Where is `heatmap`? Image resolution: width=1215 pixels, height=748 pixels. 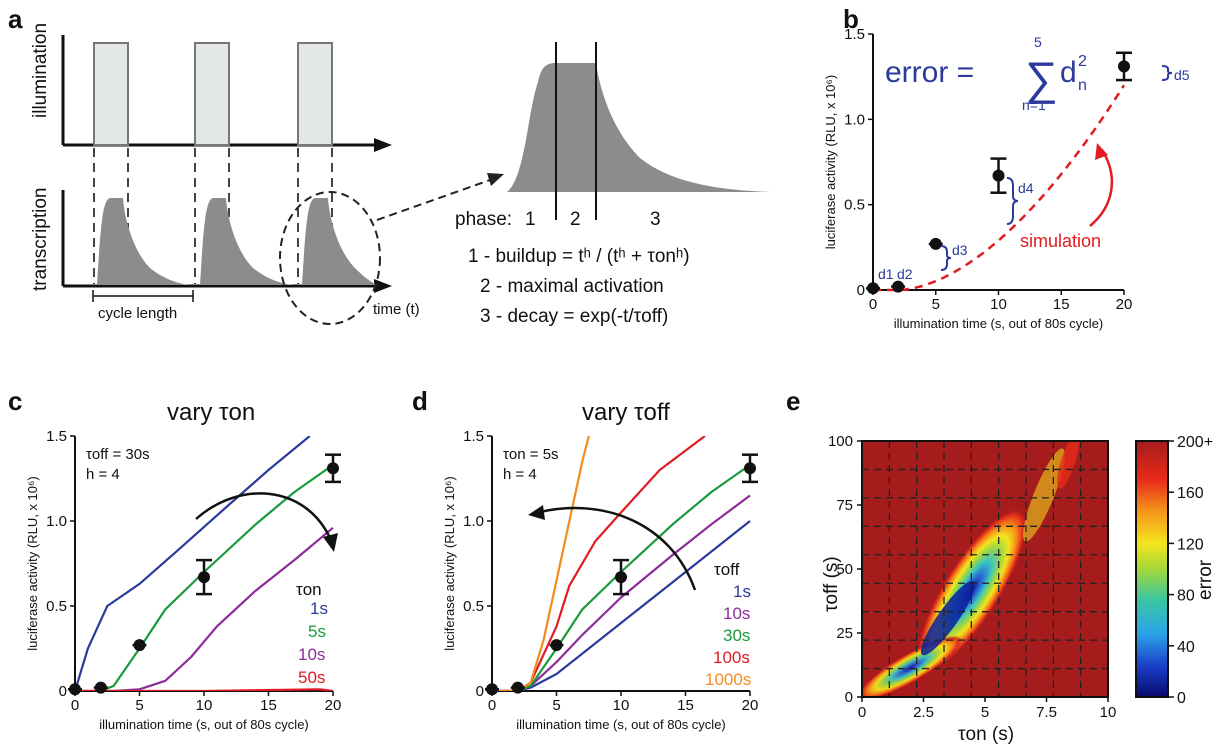 heatmap is located at coordinates (985, 569).